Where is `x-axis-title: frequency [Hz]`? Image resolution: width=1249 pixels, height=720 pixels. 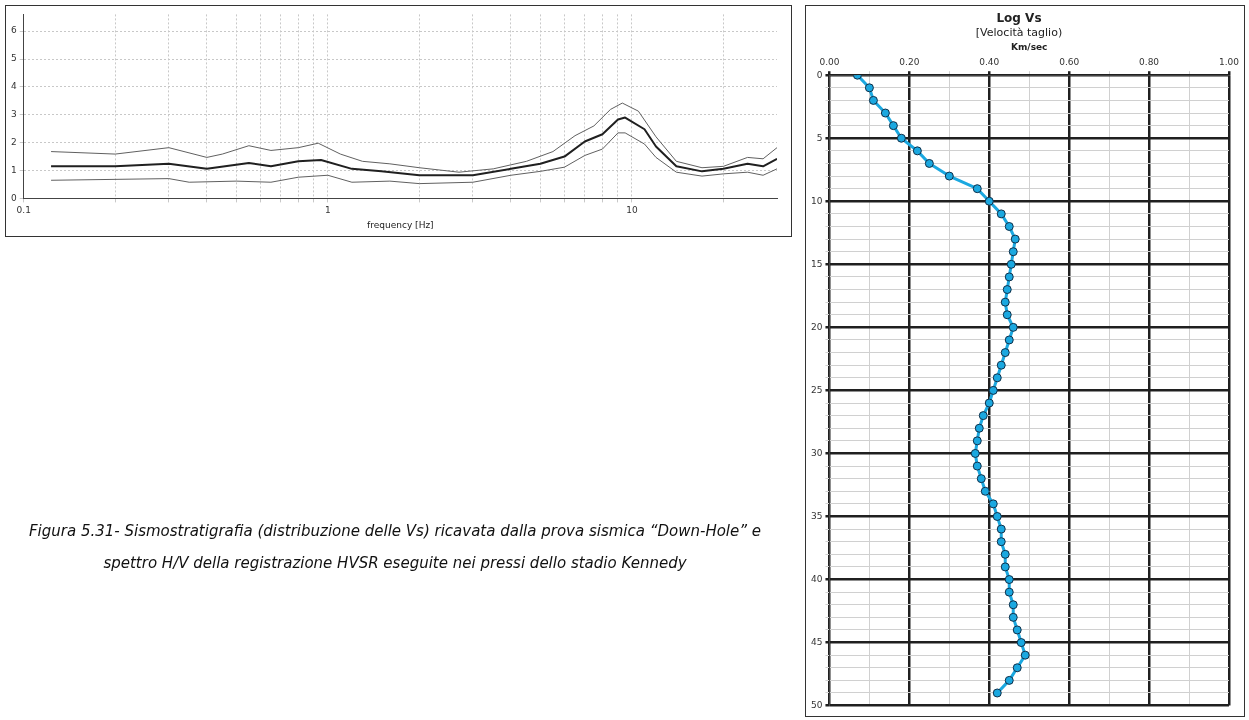 x-axis-title: frequency [Hz] is located at coordinates (400, 224).